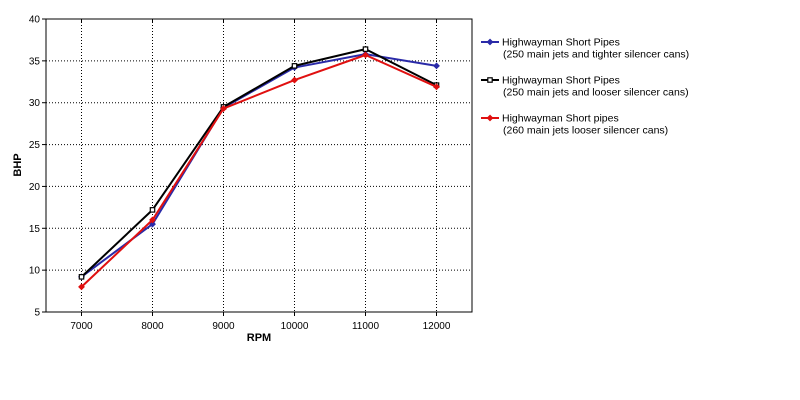 Image resolution: width=800 pixels, height=400 pixels. What do you see at coordinates (596, 93) in the screenshot?
I see `legend-sublabel: (250 main jets and looser silencer cans)` at bounding box center [596, 93].